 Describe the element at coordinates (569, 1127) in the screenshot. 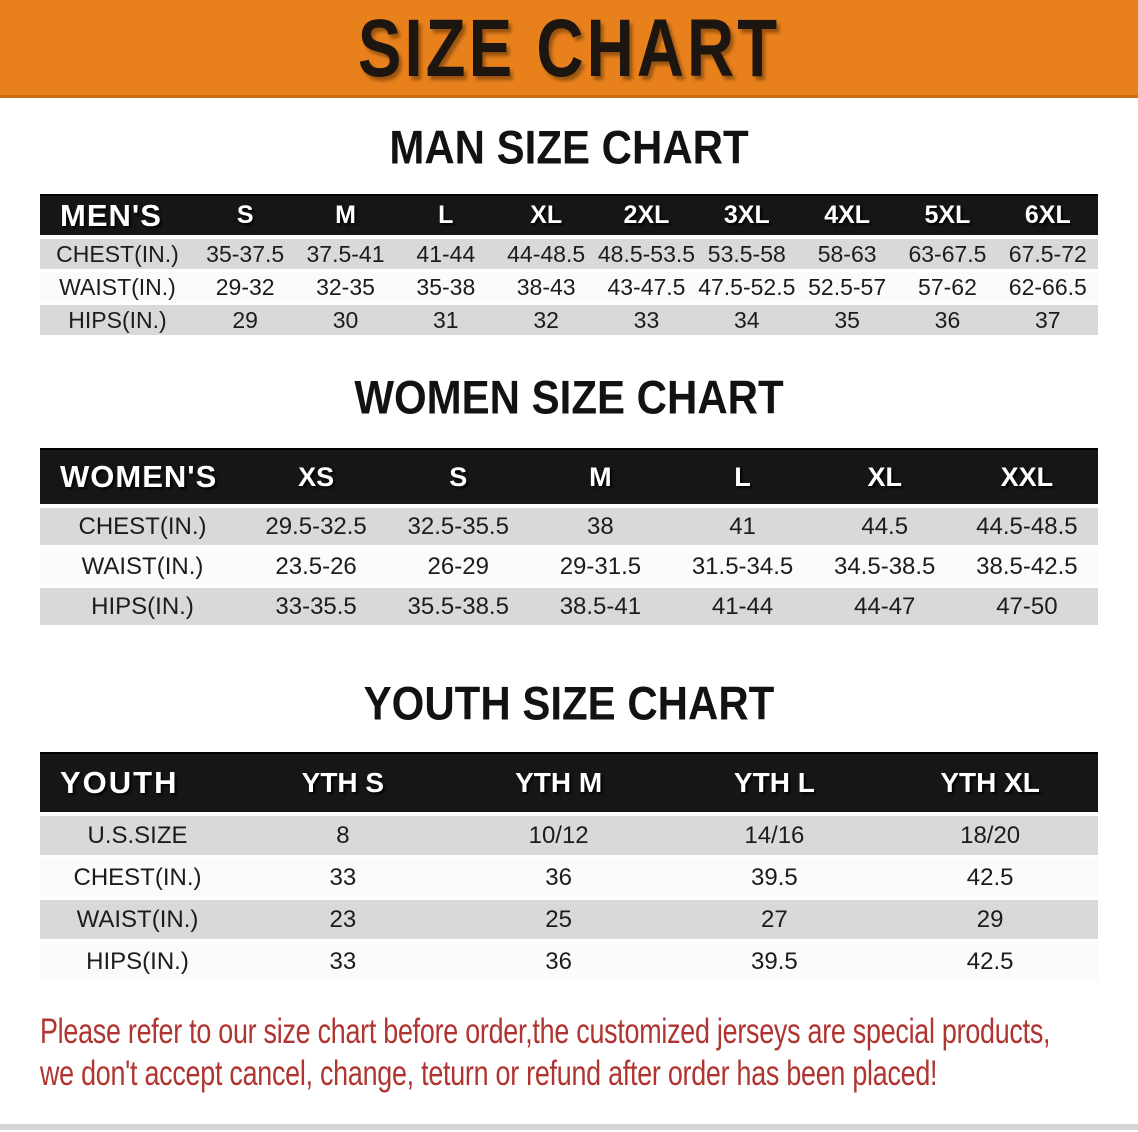

I see `bottom-strip` at that location.